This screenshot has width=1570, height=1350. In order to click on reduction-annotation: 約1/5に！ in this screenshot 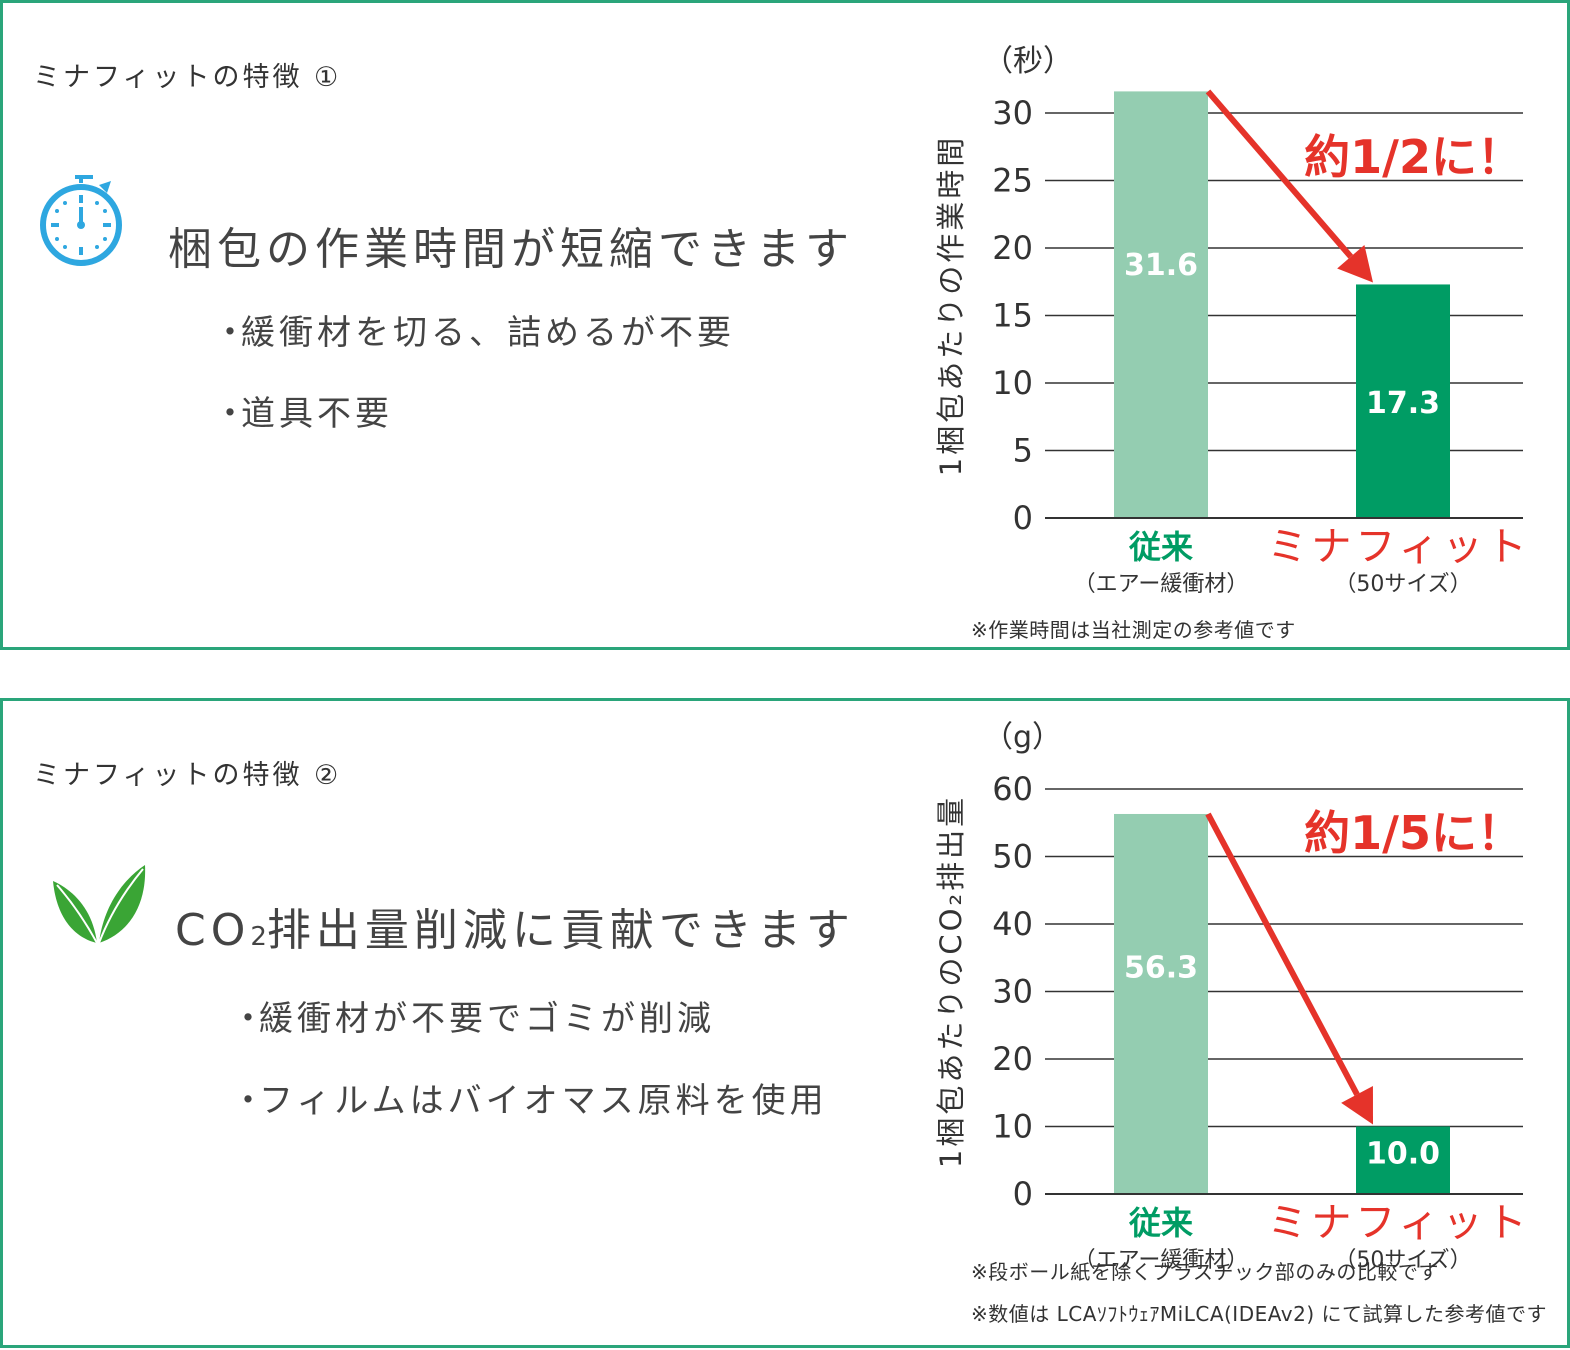, I will do `click(1413, 833)`.